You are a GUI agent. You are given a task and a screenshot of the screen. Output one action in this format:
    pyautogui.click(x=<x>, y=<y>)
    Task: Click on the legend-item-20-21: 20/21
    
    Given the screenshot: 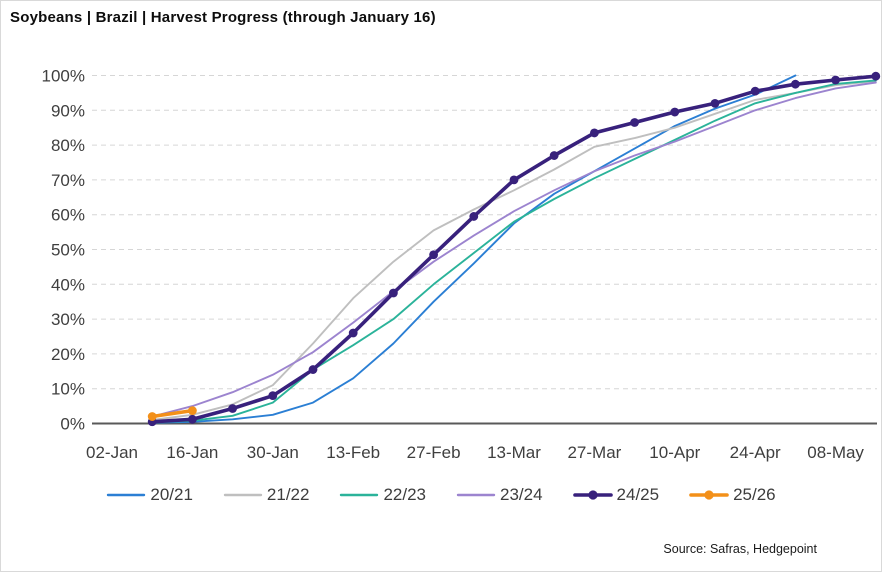 What is the action you would take?
    pyautogui.click(x=149, y=495)
    